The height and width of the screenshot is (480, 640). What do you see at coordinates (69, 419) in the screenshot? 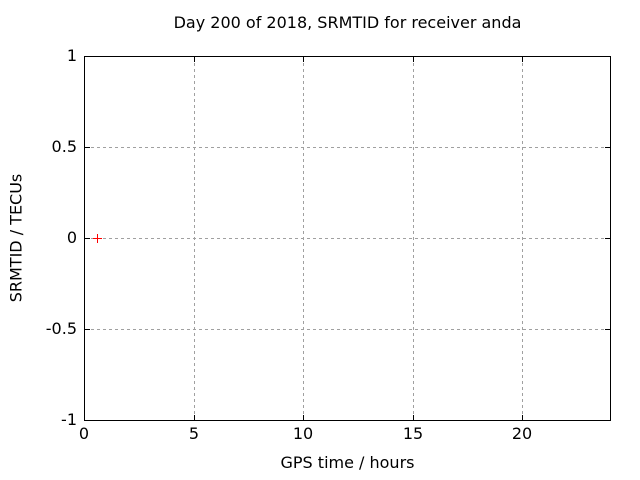
I see `y-tick-label: -1` at bounding box center [69, 419].